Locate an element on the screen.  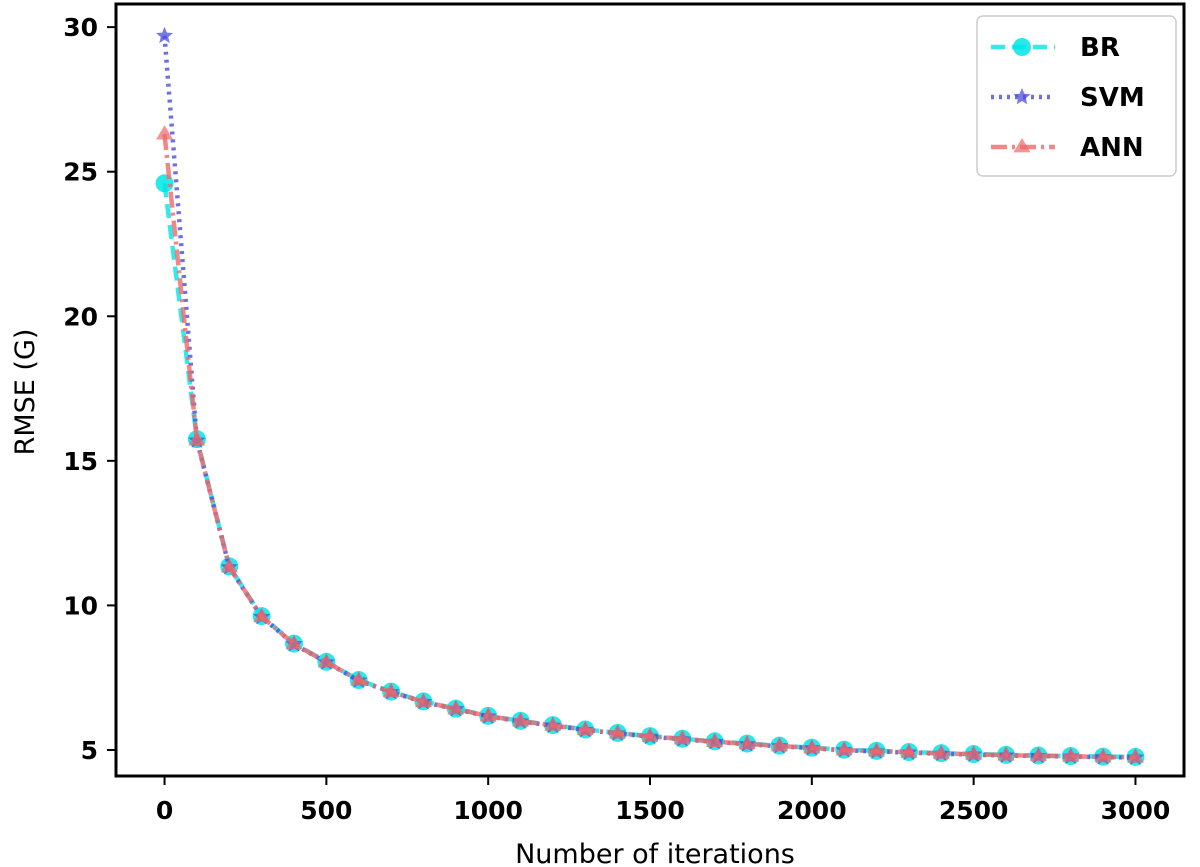
legend: BR SVM ANN is located at coordinates (1076, 96).